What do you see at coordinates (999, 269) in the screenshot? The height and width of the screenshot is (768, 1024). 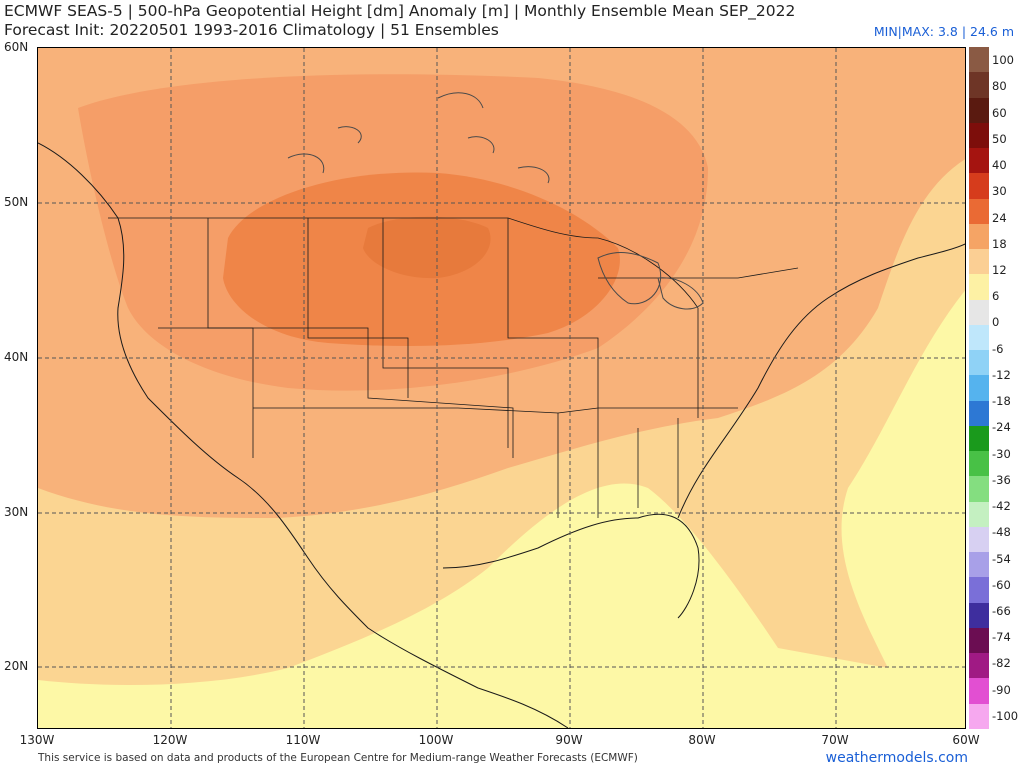 I see `legend-label: 12` at bounding box center [999, 269].